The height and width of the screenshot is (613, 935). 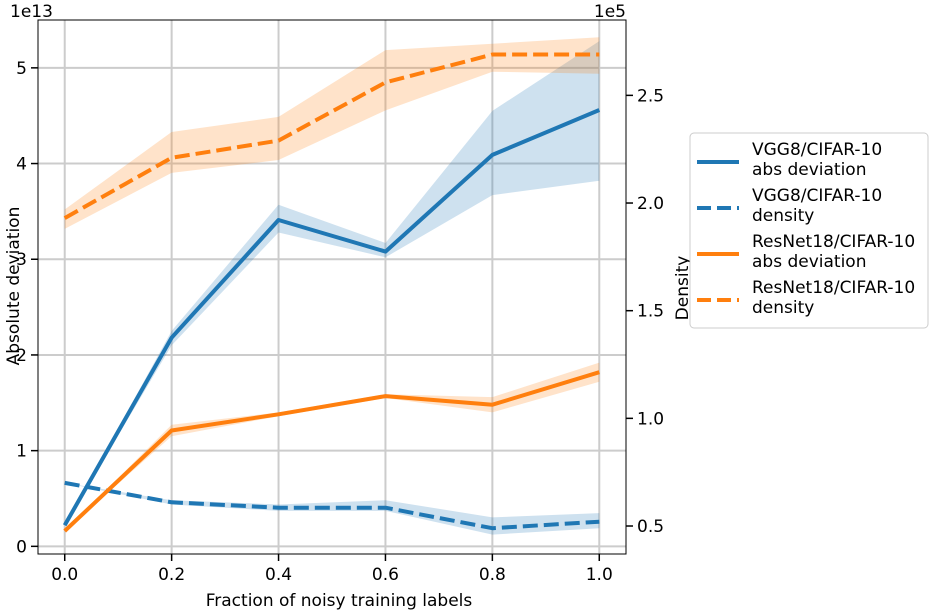 What do you see at coordinates (650, 527) in the screenshot?
I see `right-y-tick-label: 0.5` at bounding box center [650, 527].